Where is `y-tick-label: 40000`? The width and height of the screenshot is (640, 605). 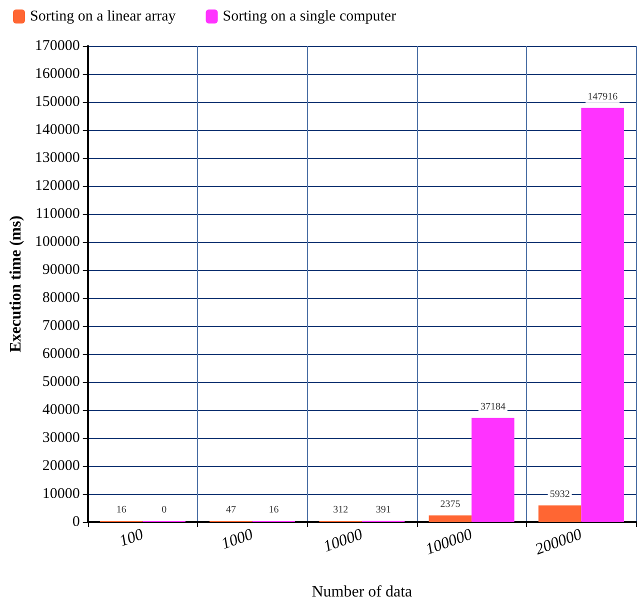
y-tick-label: 40000 is located at coordinates (61, 410).